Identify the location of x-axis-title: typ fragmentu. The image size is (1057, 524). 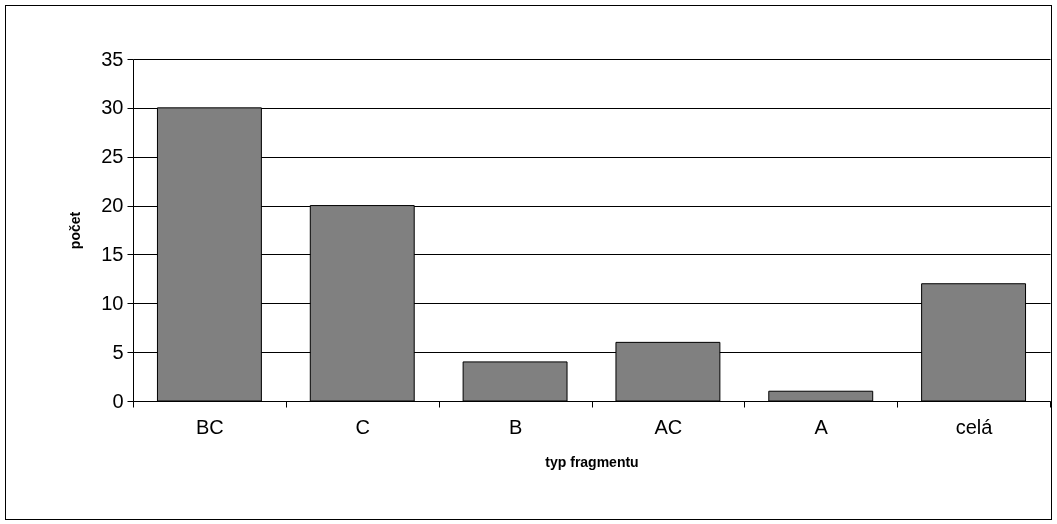
(592, 461).